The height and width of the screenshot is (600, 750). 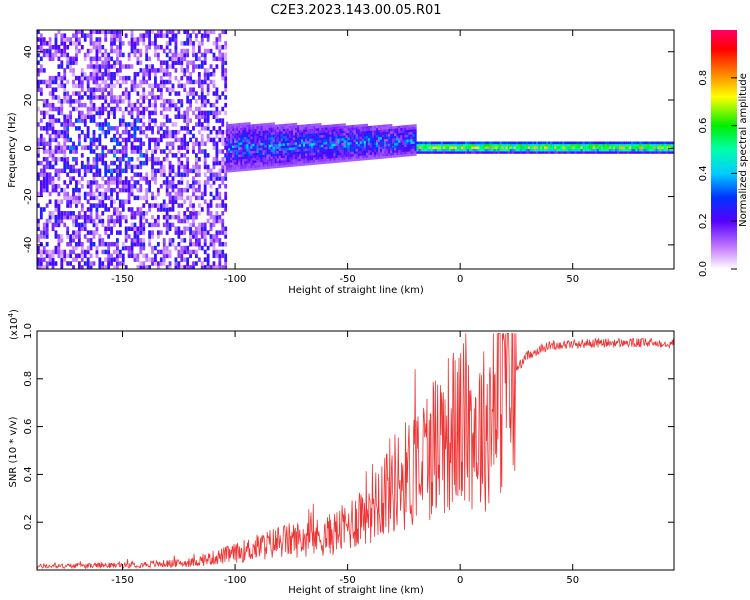 I want to click on spectrogram-y-tick-label-2: 0, so click(x=28, y=148).